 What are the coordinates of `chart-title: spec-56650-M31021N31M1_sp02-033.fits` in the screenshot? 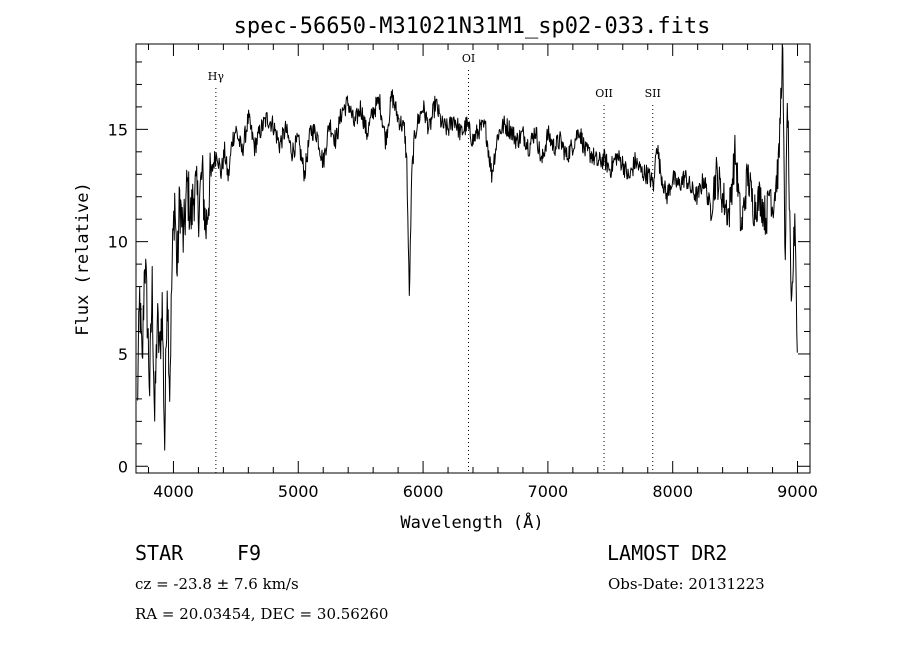 It's located at (472, 26).